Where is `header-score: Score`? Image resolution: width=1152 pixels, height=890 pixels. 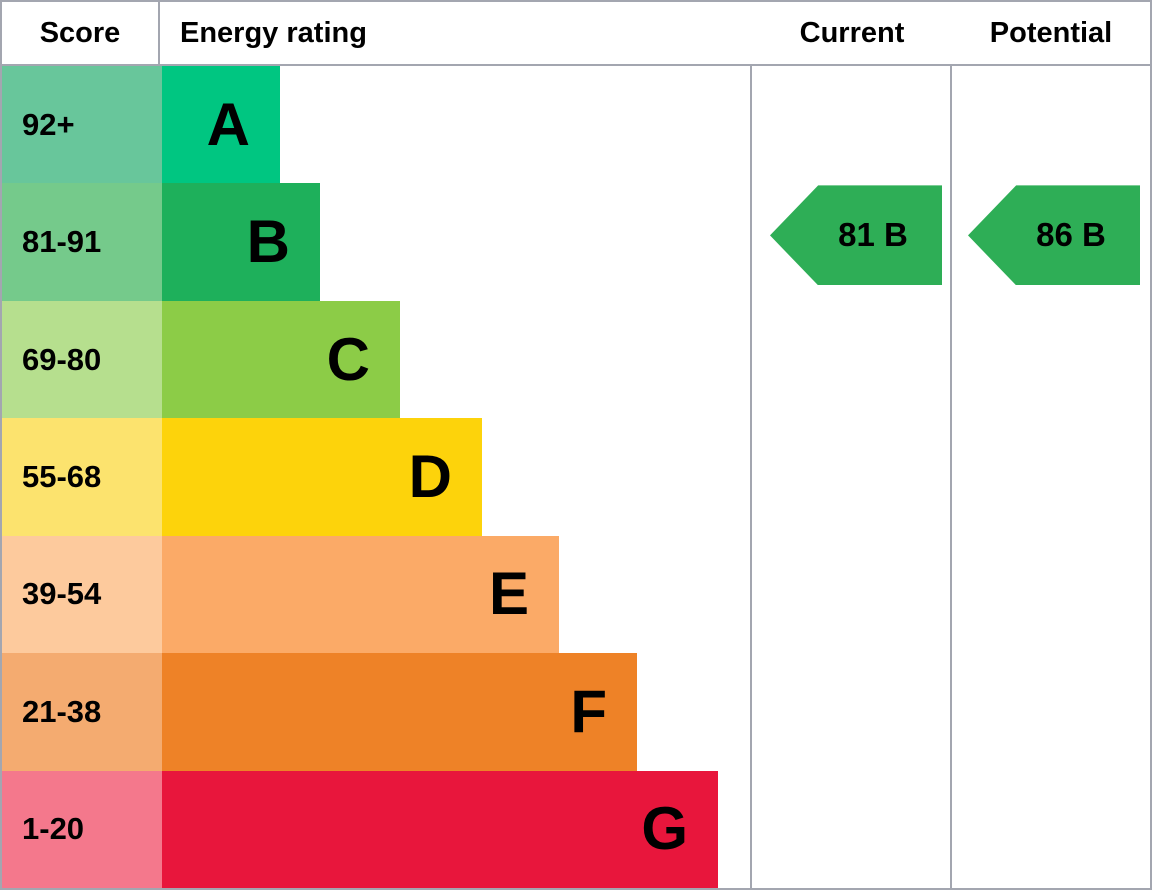
header-score: Score is located at coordinates (81, 33).